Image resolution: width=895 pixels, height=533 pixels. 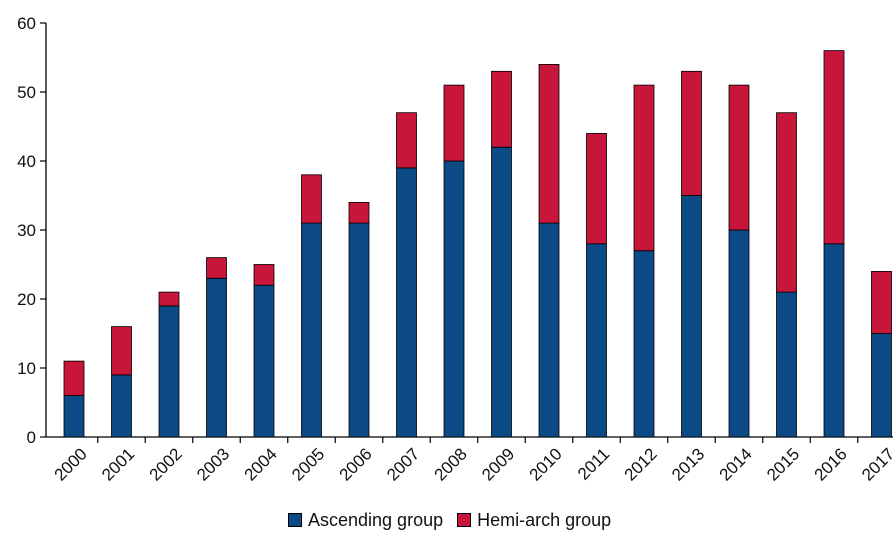 What do you see at coordinates (834, 340) in the screenshot?
I see `bar-ascending-2016` at bounding box center [834, 340].